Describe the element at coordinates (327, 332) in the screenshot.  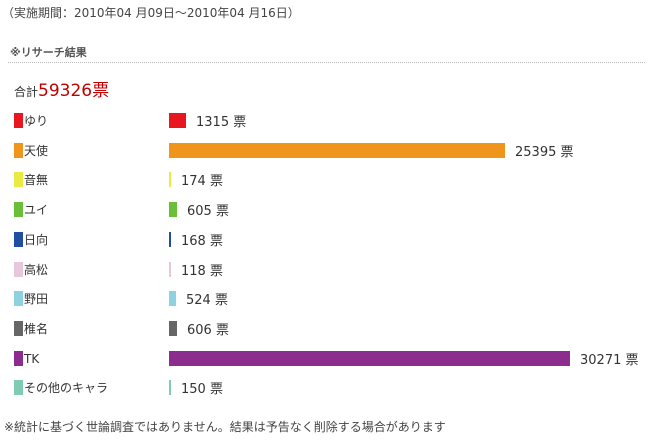
I see `chart-row: 椎名 606 票` at that location.